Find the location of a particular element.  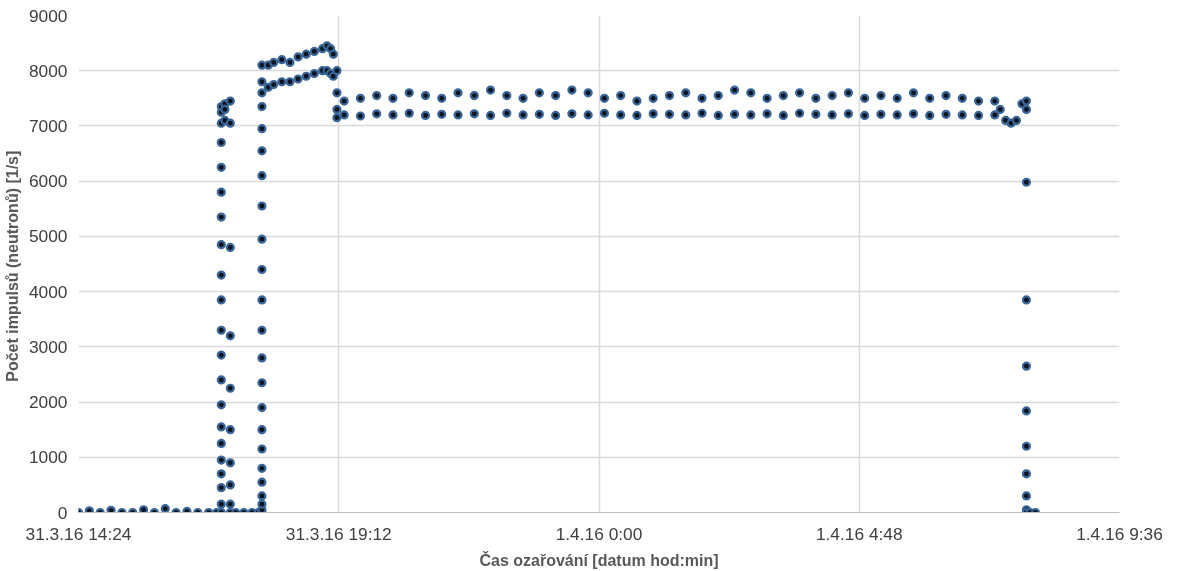

x-tick-label: 1.4.16 0:00 is located at coordinates (599, 533).